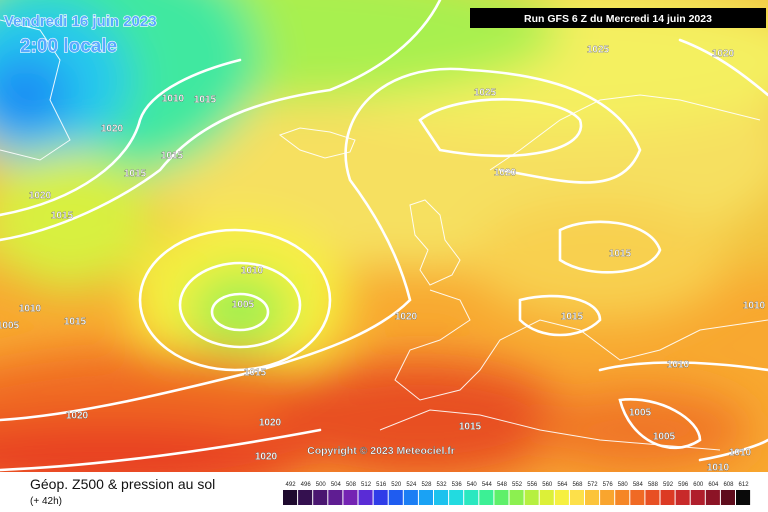  What do you see at coordinates (366, 485) in the screenshot?
I see `scale-label: 512` at bounding box center [366, 485].